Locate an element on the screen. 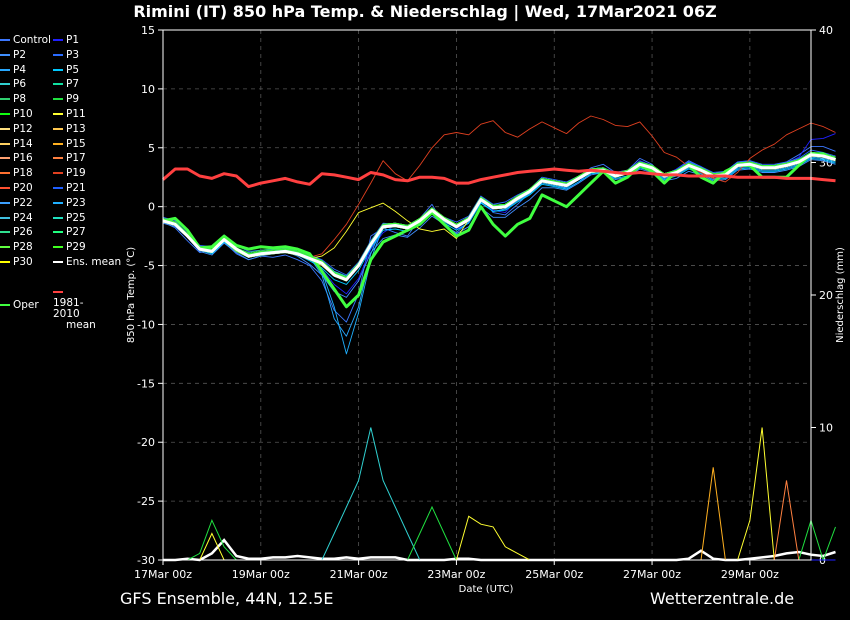 The width and height of the screenshot is (850, 620). legend-label: Ens. mean is located at coordinates (94, 262).